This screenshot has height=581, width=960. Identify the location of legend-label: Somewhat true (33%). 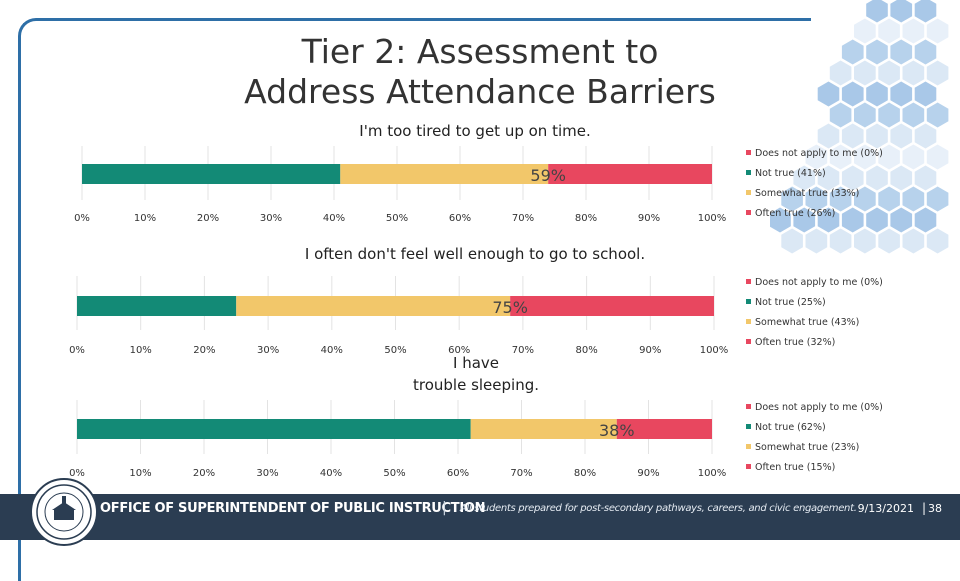
(807, 193).